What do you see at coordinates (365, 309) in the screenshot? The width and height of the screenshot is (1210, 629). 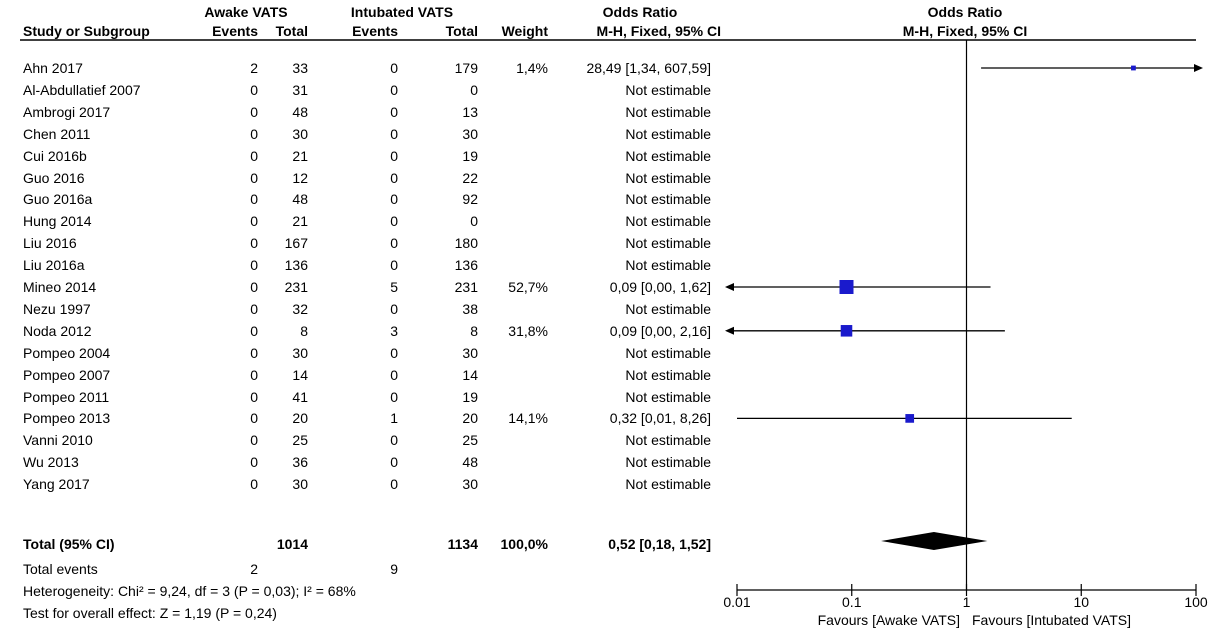 I see `study-row: Nezu 1997 0 32 0 38 Not estimable` at bounding box center [365, 309].